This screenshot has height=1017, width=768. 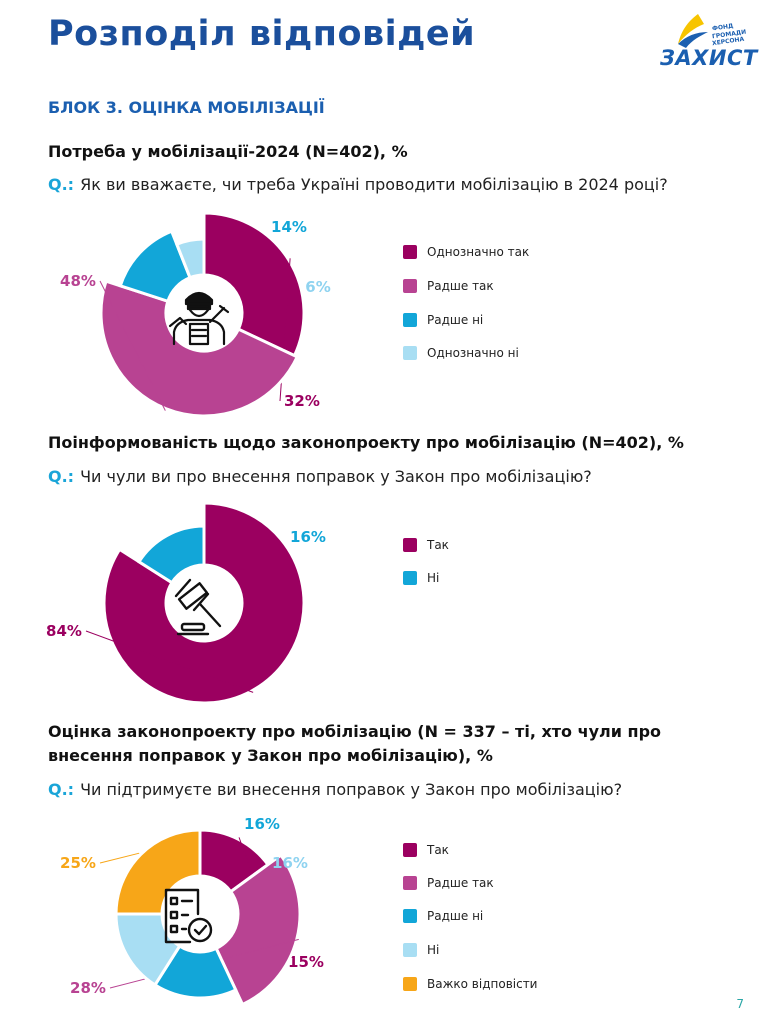 I want to click on checklist-icon, so click(x=188, y=916).